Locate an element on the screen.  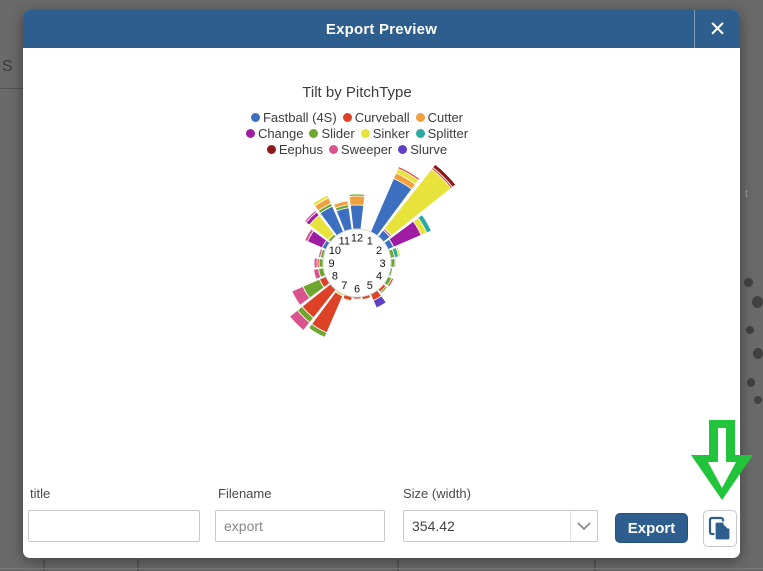
title-field-label: title is located at coordinates (40, 493).